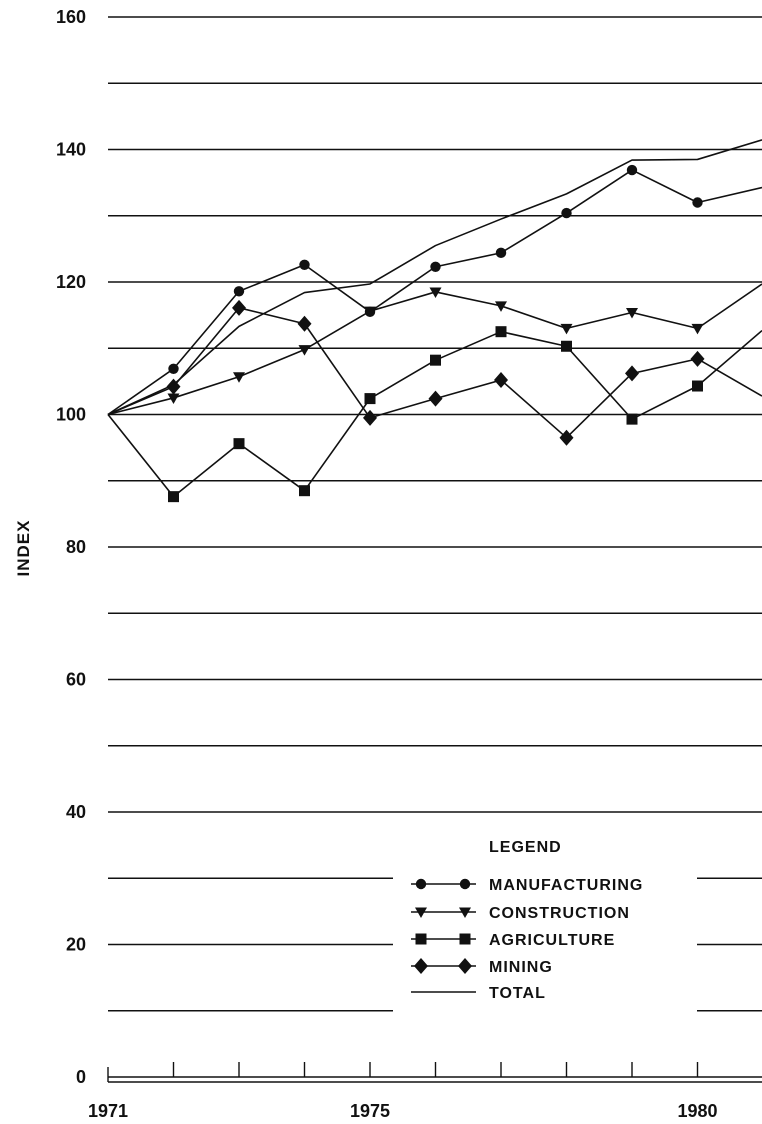 This screenshot has width=762, height=1124. Describe the element at coordinates (478, 993) in the screenshot. I see `legend-item-total: TOTAL` at that location.